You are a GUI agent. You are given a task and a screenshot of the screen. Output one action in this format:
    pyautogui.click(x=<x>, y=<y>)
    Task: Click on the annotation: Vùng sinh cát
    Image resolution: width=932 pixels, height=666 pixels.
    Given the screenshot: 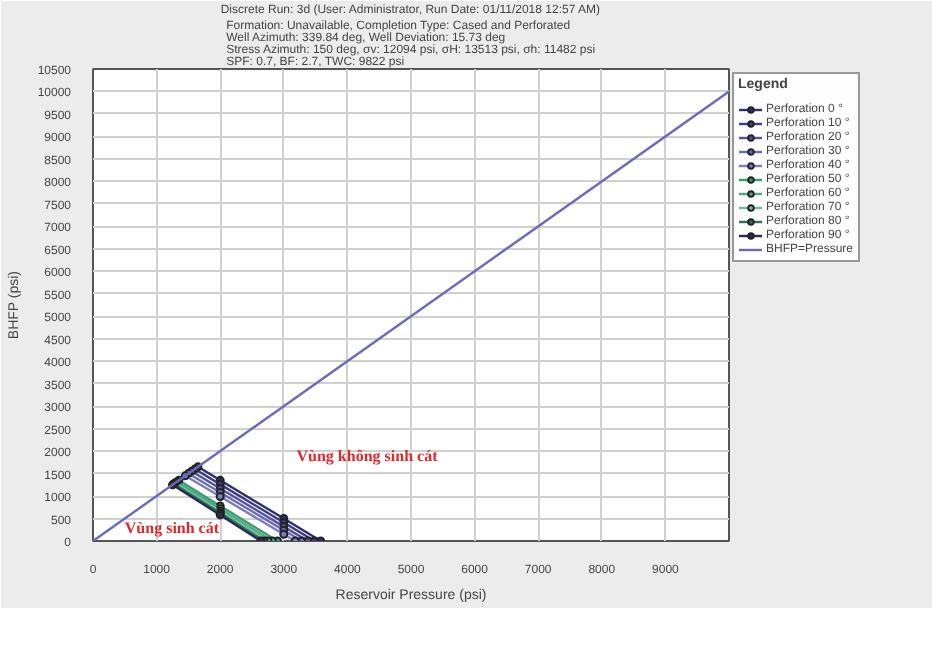 What is the action you would take?
    pyautogui.click(x=172, y=528)
    